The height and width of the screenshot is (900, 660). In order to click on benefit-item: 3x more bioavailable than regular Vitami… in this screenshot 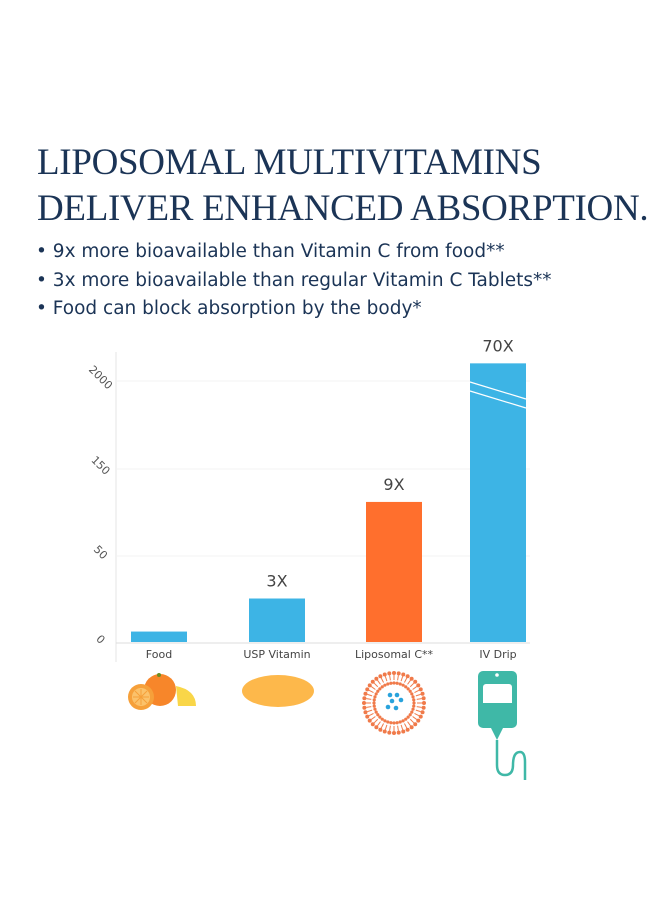, I will do `click(294, 281)`.